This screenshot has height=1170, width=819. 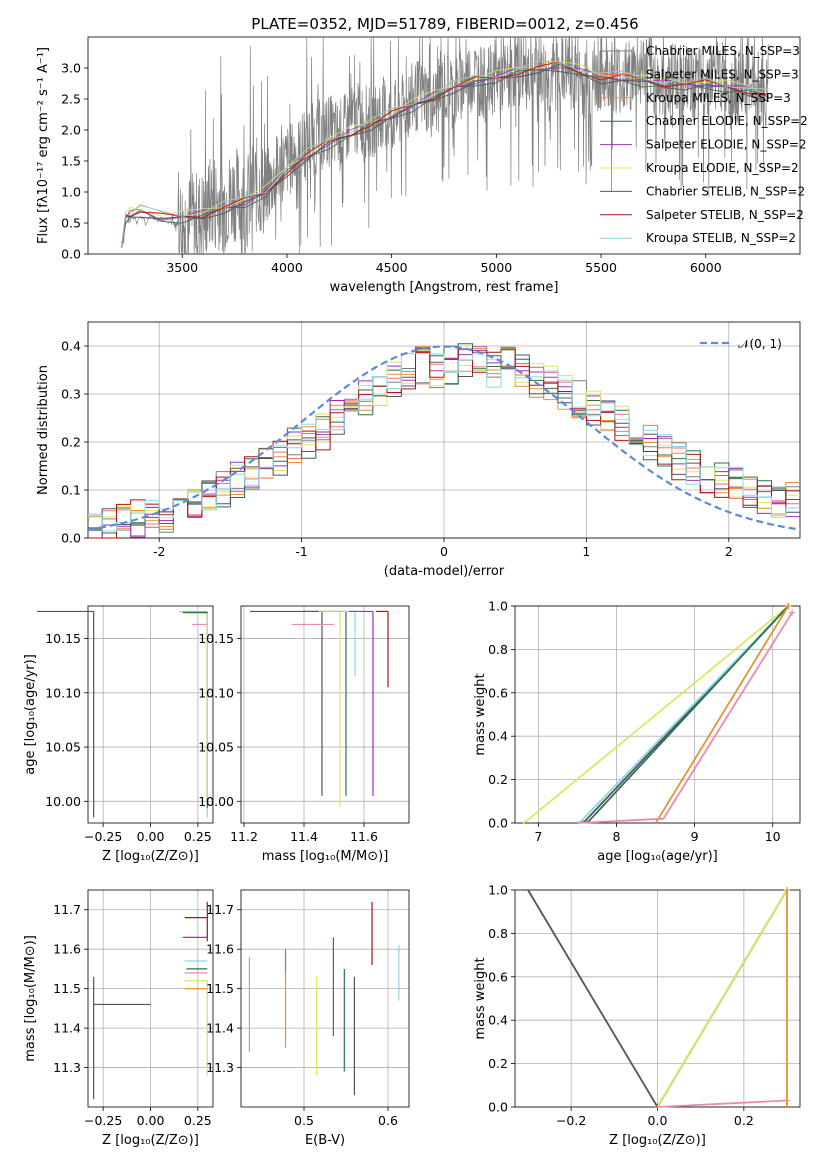 What do you see at coordinates (325, 1140) in the screenshot?
I see `x-axis-label: E(B-V)` at bounding box center [325, 1140].